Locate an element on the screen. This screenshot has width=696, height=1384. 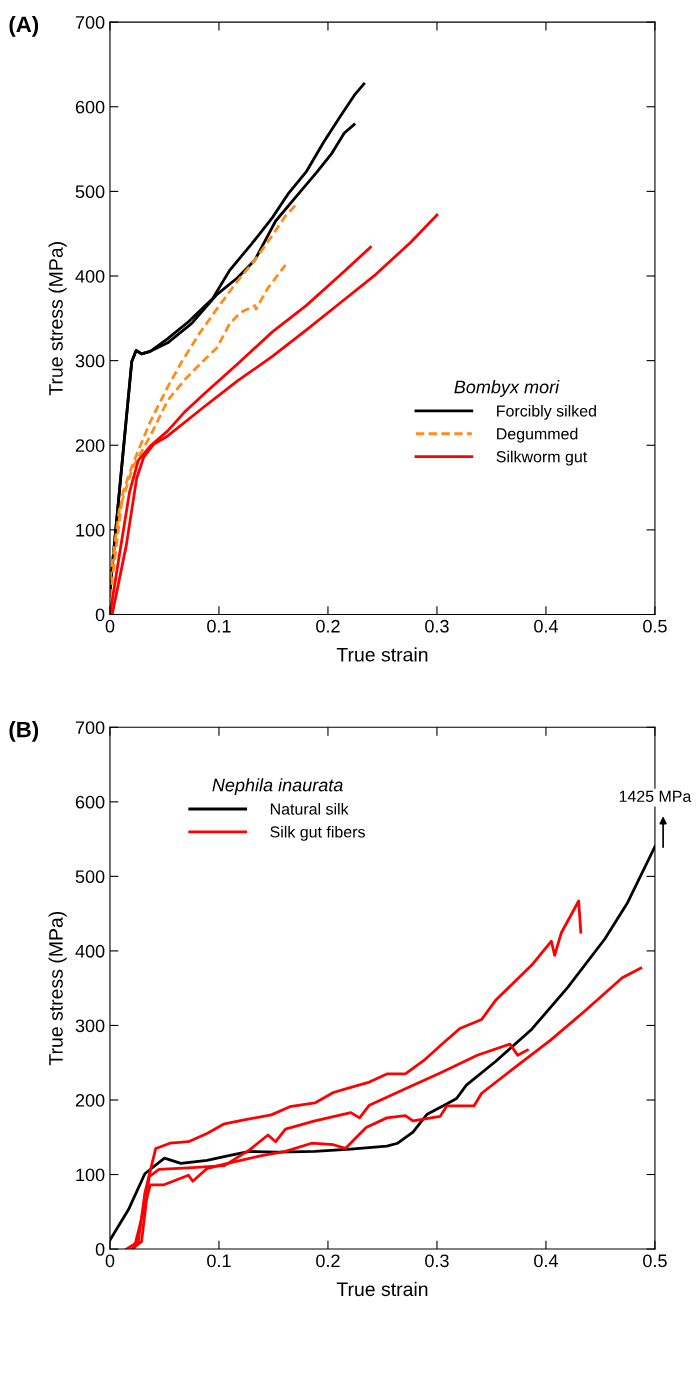
annotation: 1425 MPa is located at coordinates (655, 796).